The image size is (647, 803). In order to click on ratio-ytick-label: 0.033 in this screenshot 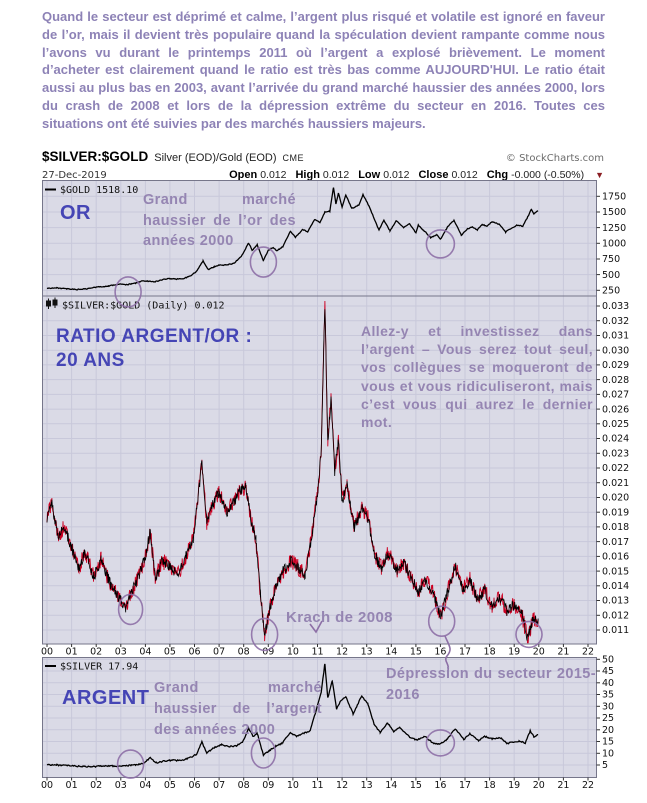, I will do `click(615, 306)`.